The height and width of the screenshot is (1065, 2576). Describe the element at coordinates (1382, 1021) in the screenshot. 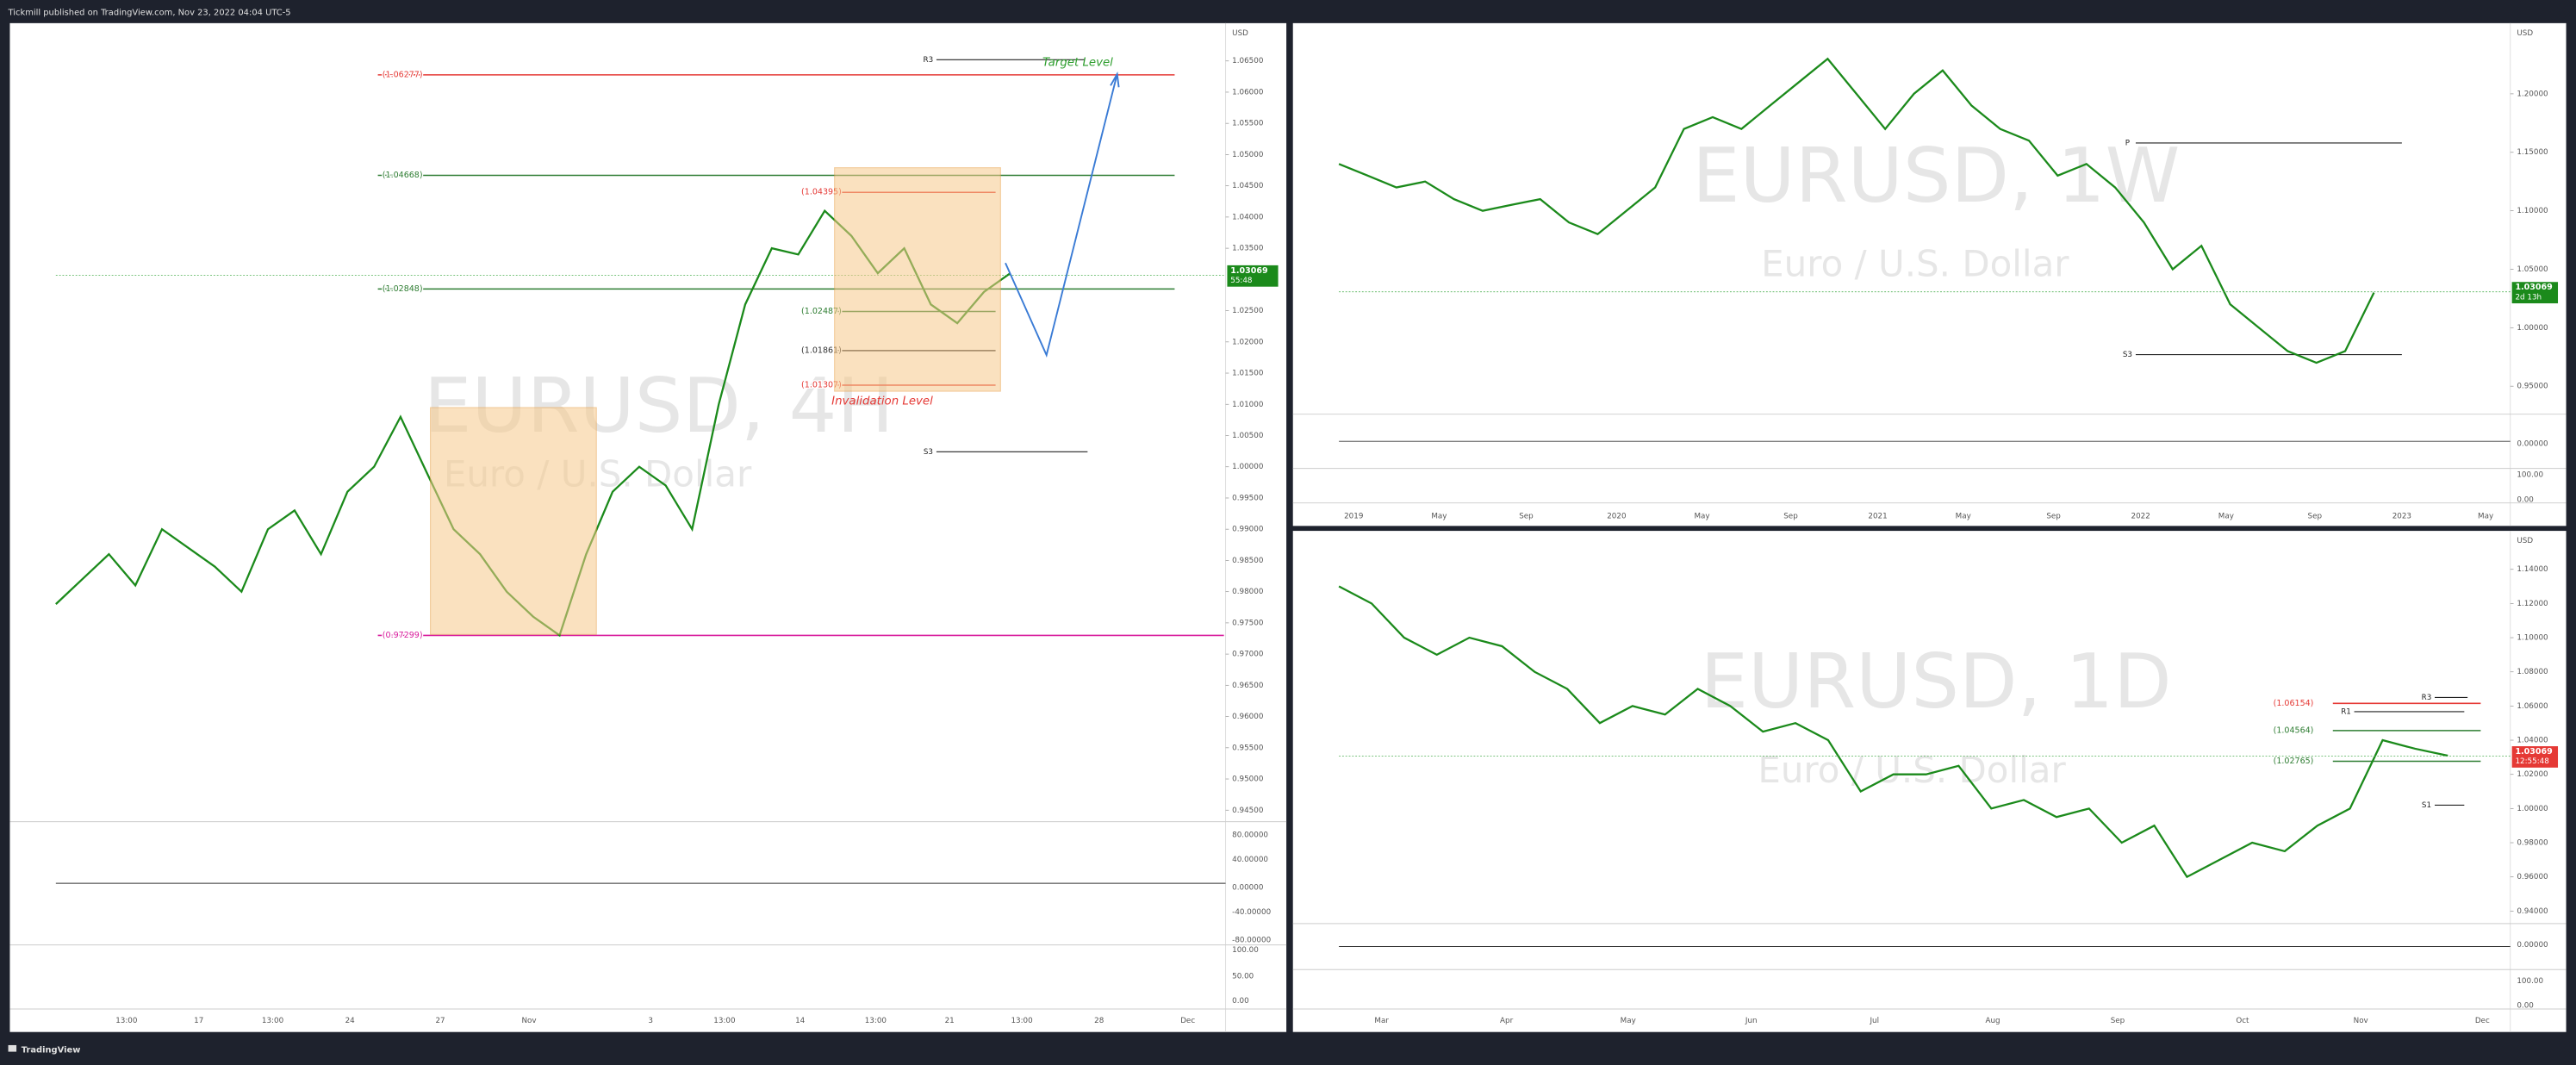

I see `x-tick-label: Mar` at that location.